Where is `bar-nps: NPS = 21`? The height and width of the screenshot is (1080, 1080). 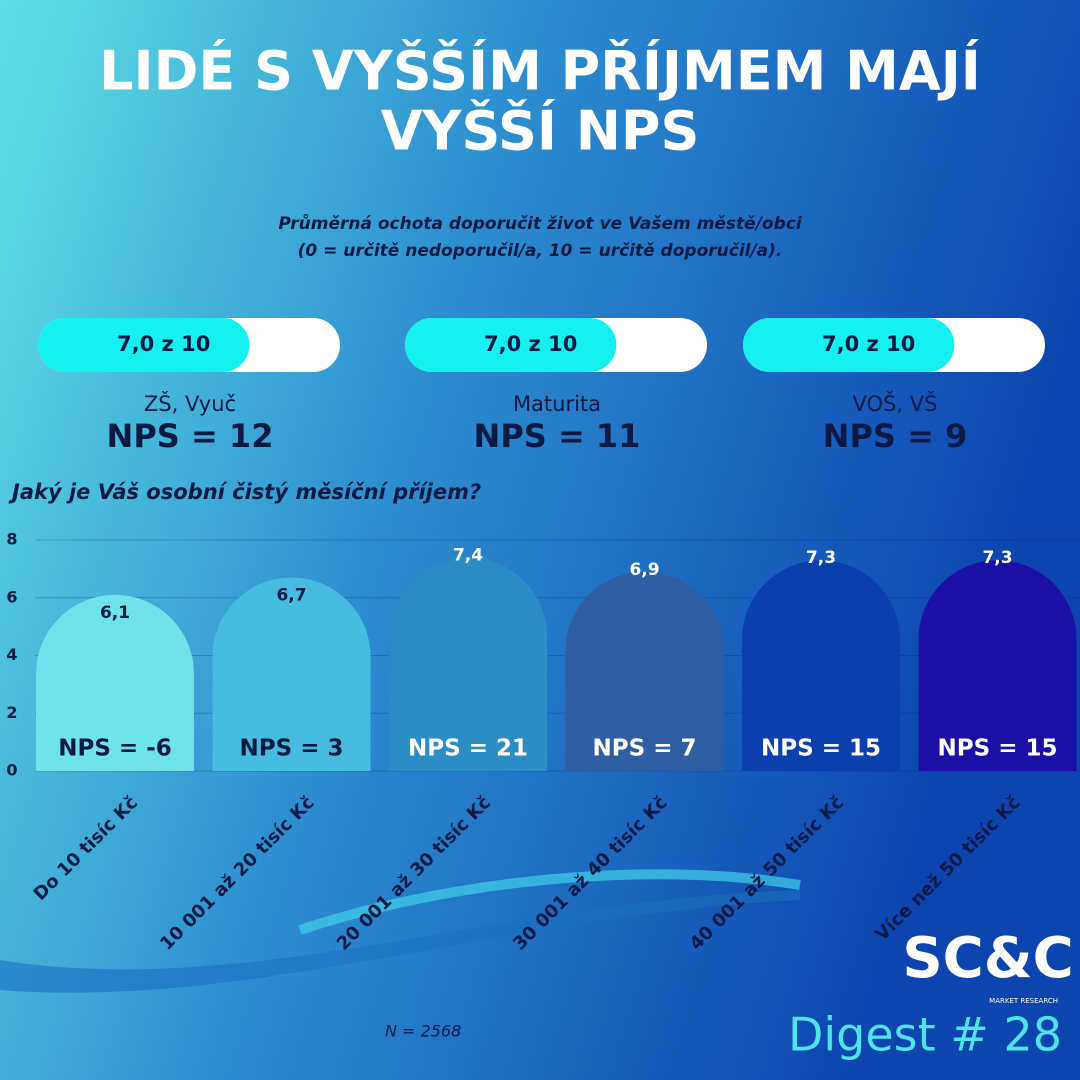
bar-nps: NPS = 21 is located at coordinates (468, 749).